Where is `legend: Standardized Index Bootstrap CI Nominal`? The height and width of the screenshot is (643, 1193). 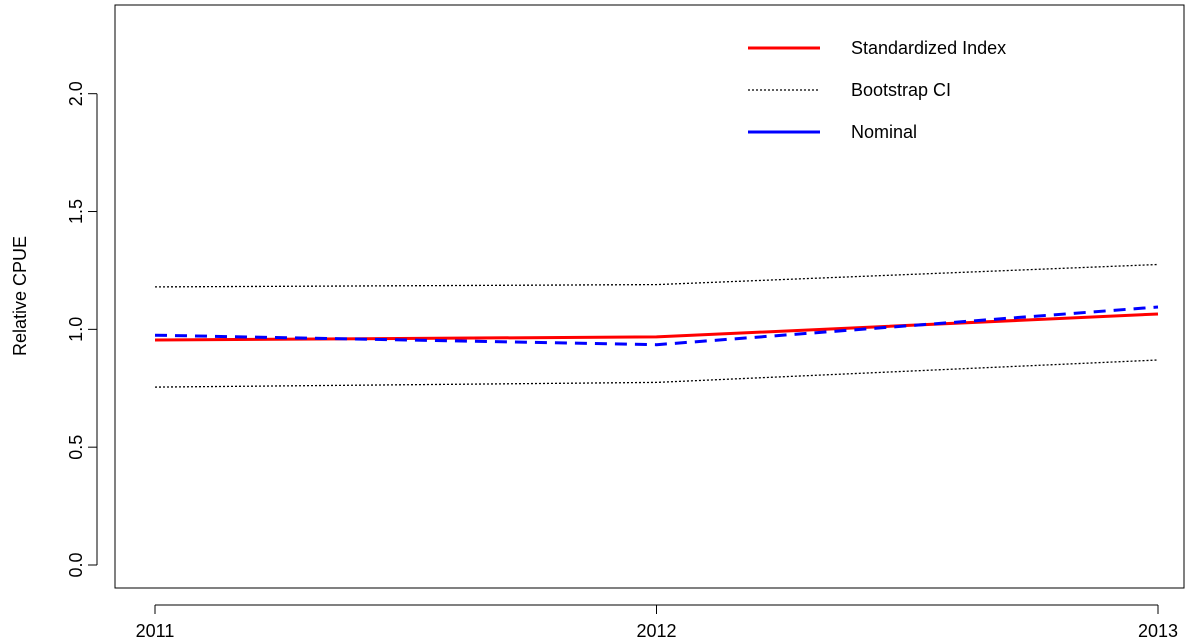
legend: Standardized Index Bootstrap CI Nominal is located at coordinates (877, 90).